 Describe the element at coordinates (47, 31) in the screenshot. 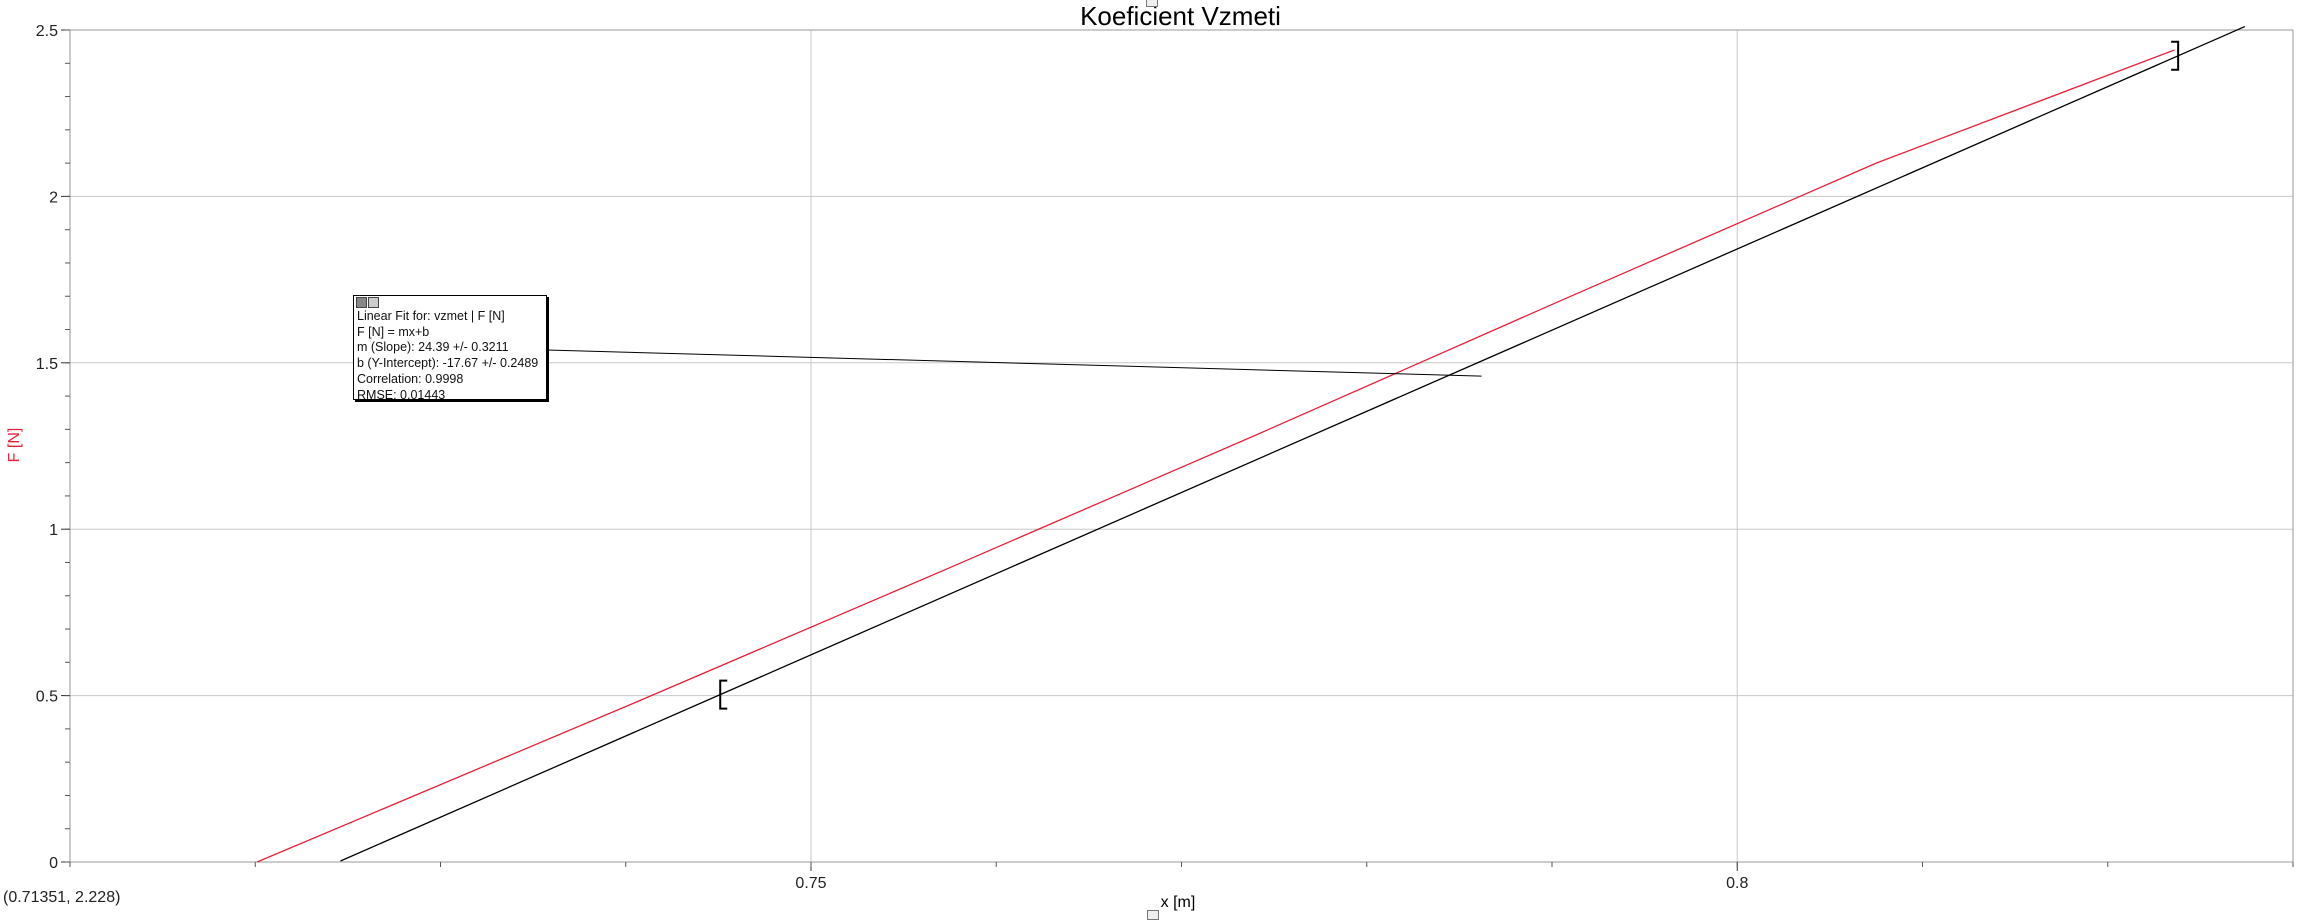

I see `y-tick-label: 2.5` at that location.